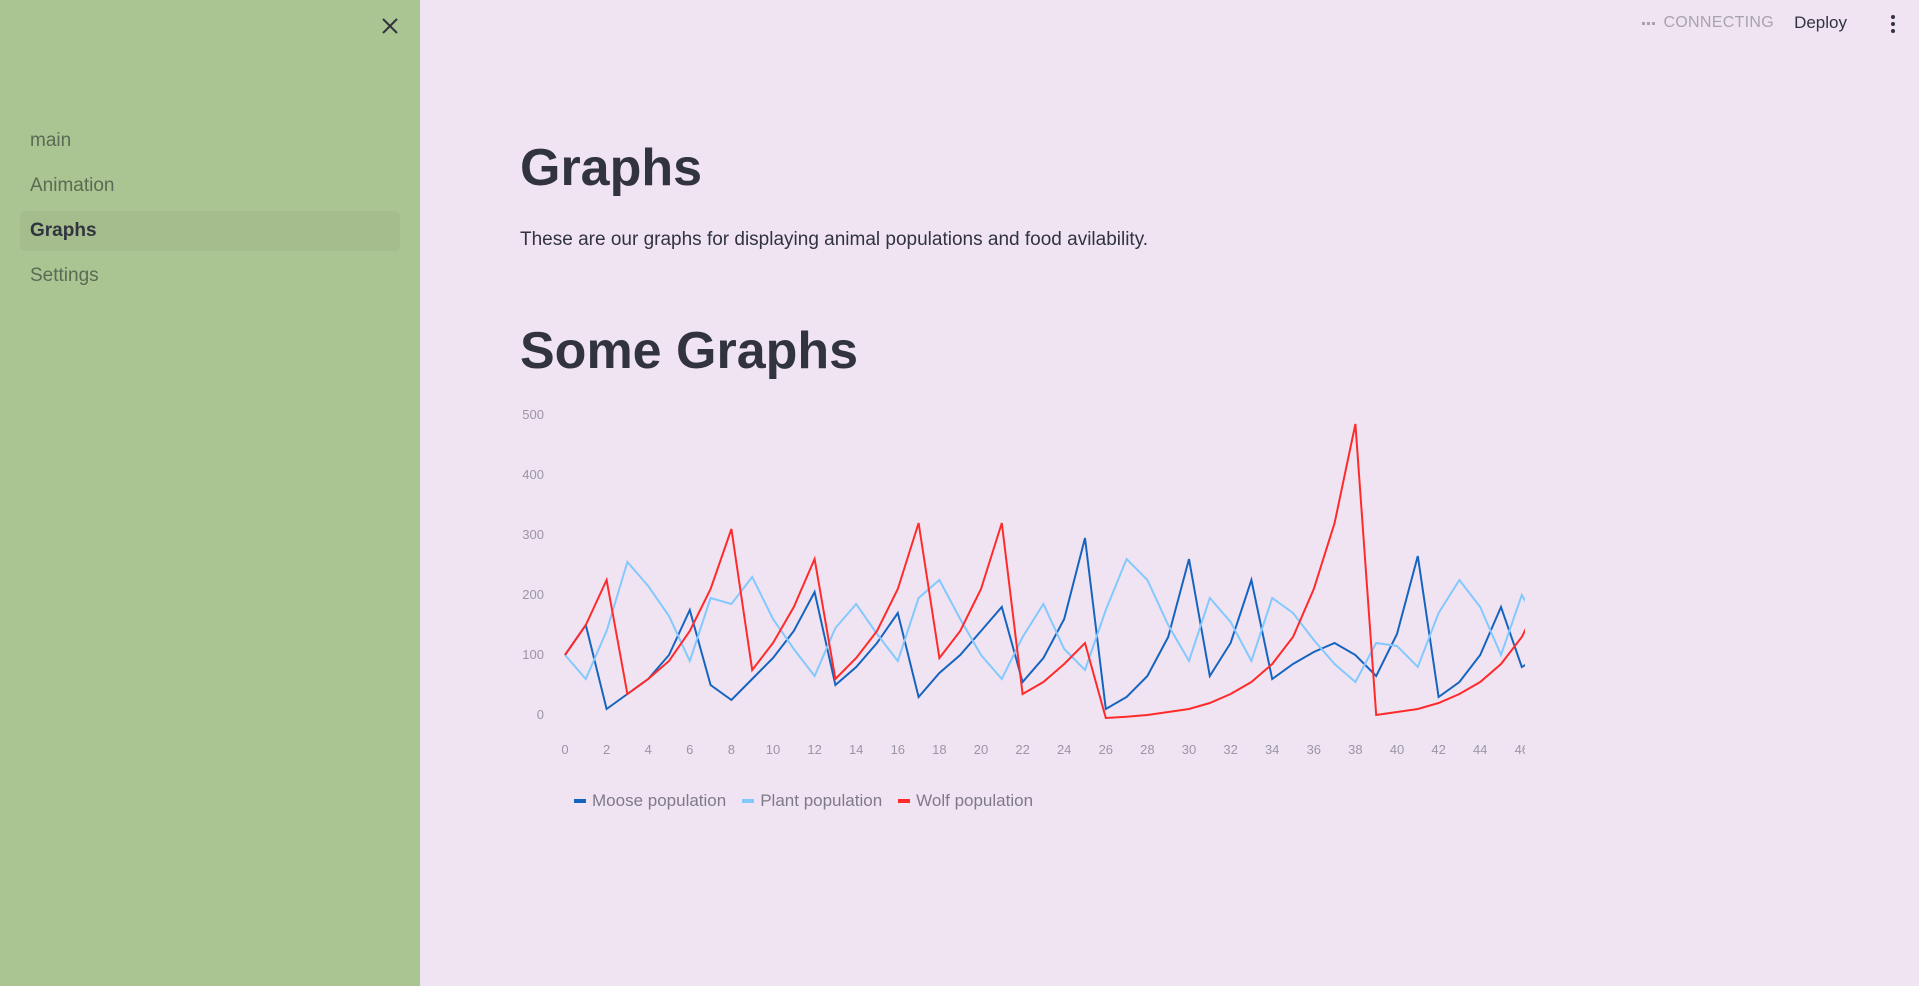 This screenshot has height=986, width=1919. I want to click on sidebar-item-main: main, so click(51, 140).